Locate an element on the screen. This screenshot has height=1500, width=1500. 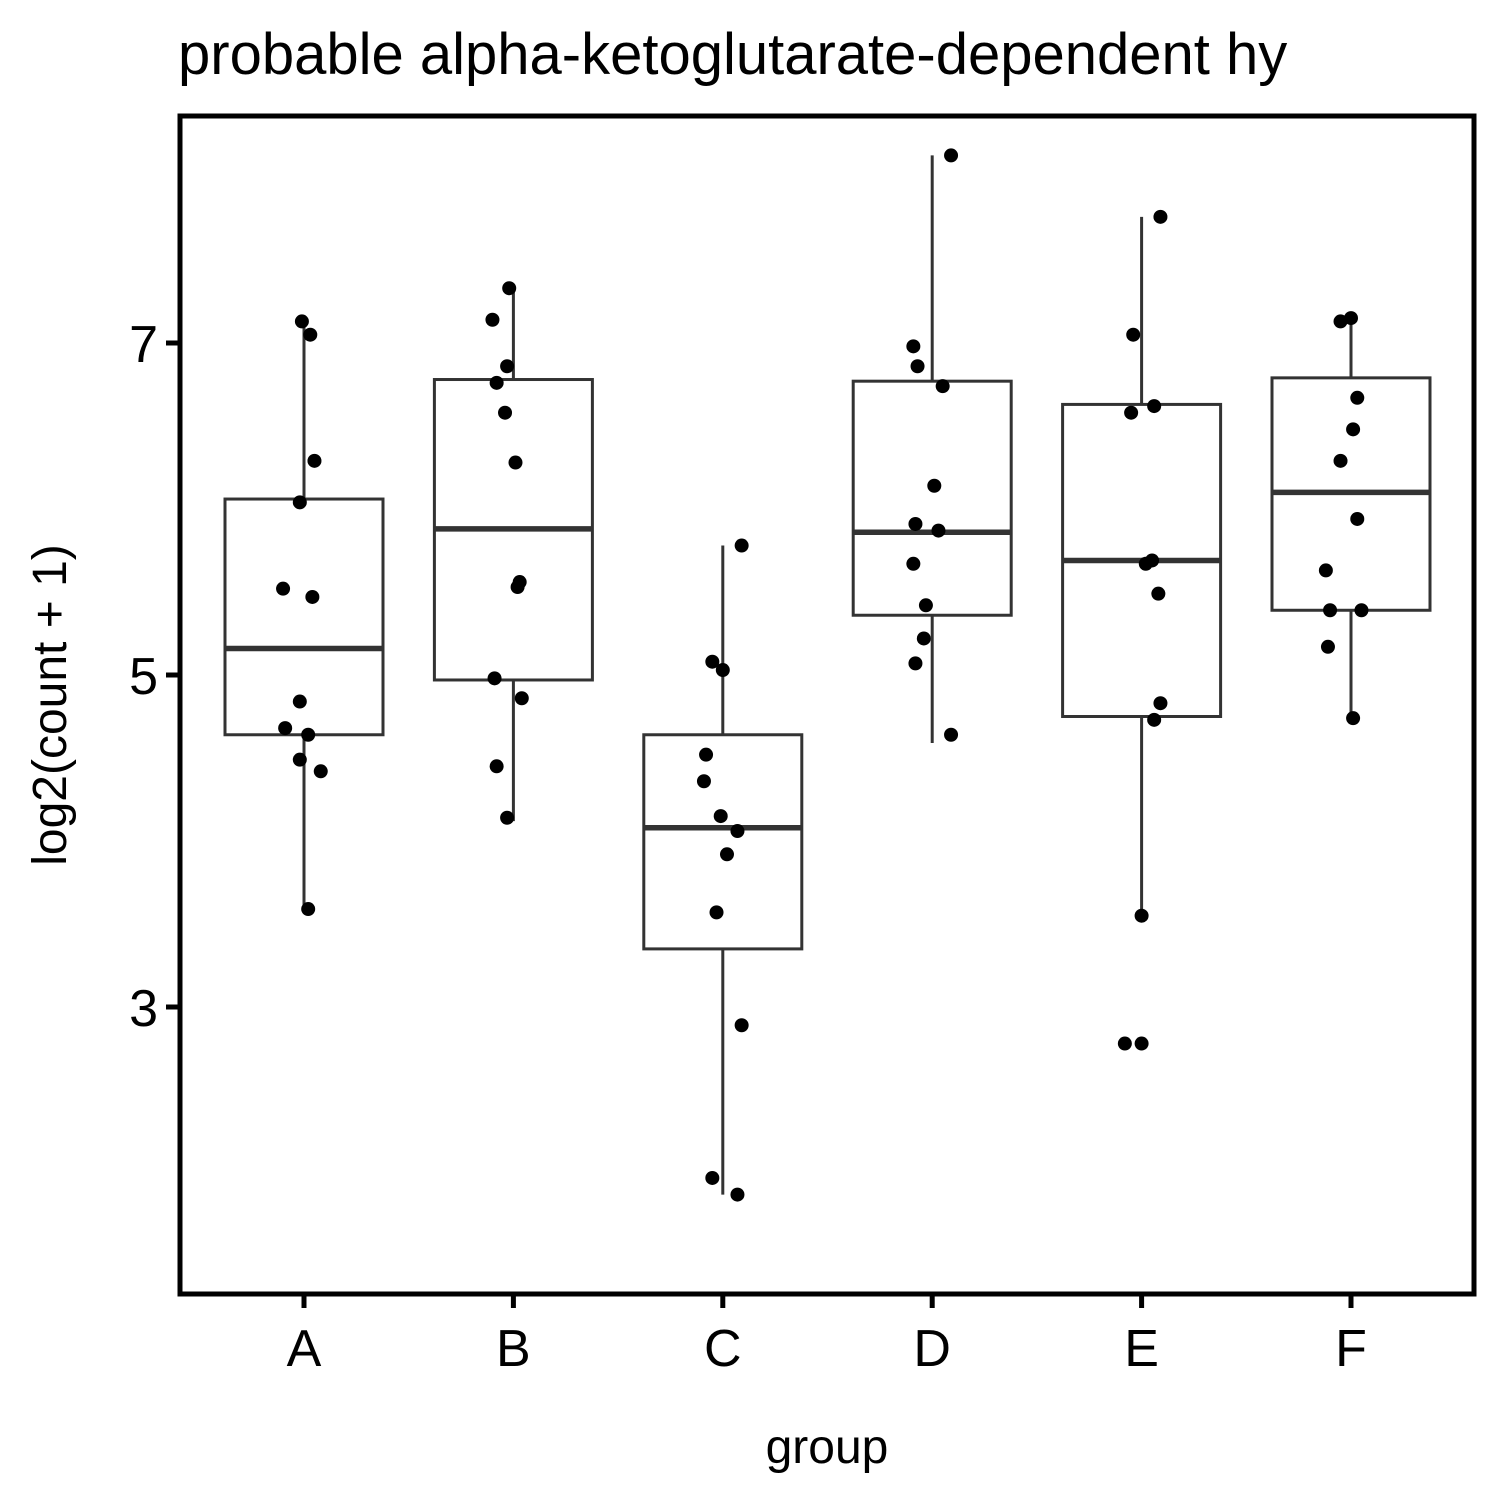
x-tick-label: E is located at coordinates (1141, 1349).